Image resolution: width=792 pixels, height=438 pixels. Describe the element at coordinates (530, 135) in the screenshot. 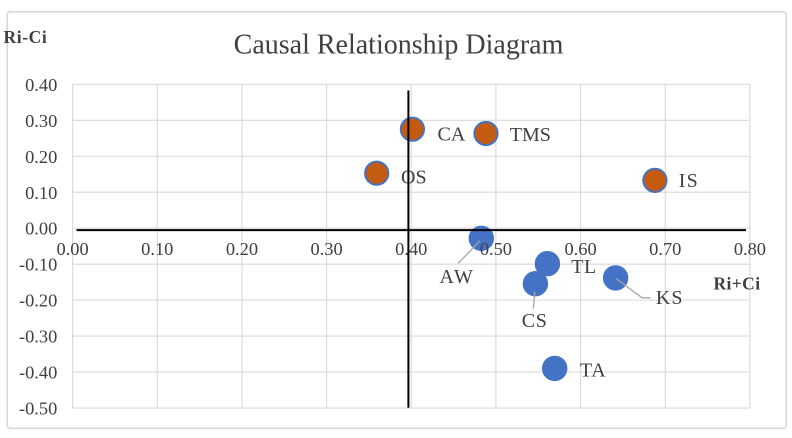

I see `svg-text: TMS` at that location.